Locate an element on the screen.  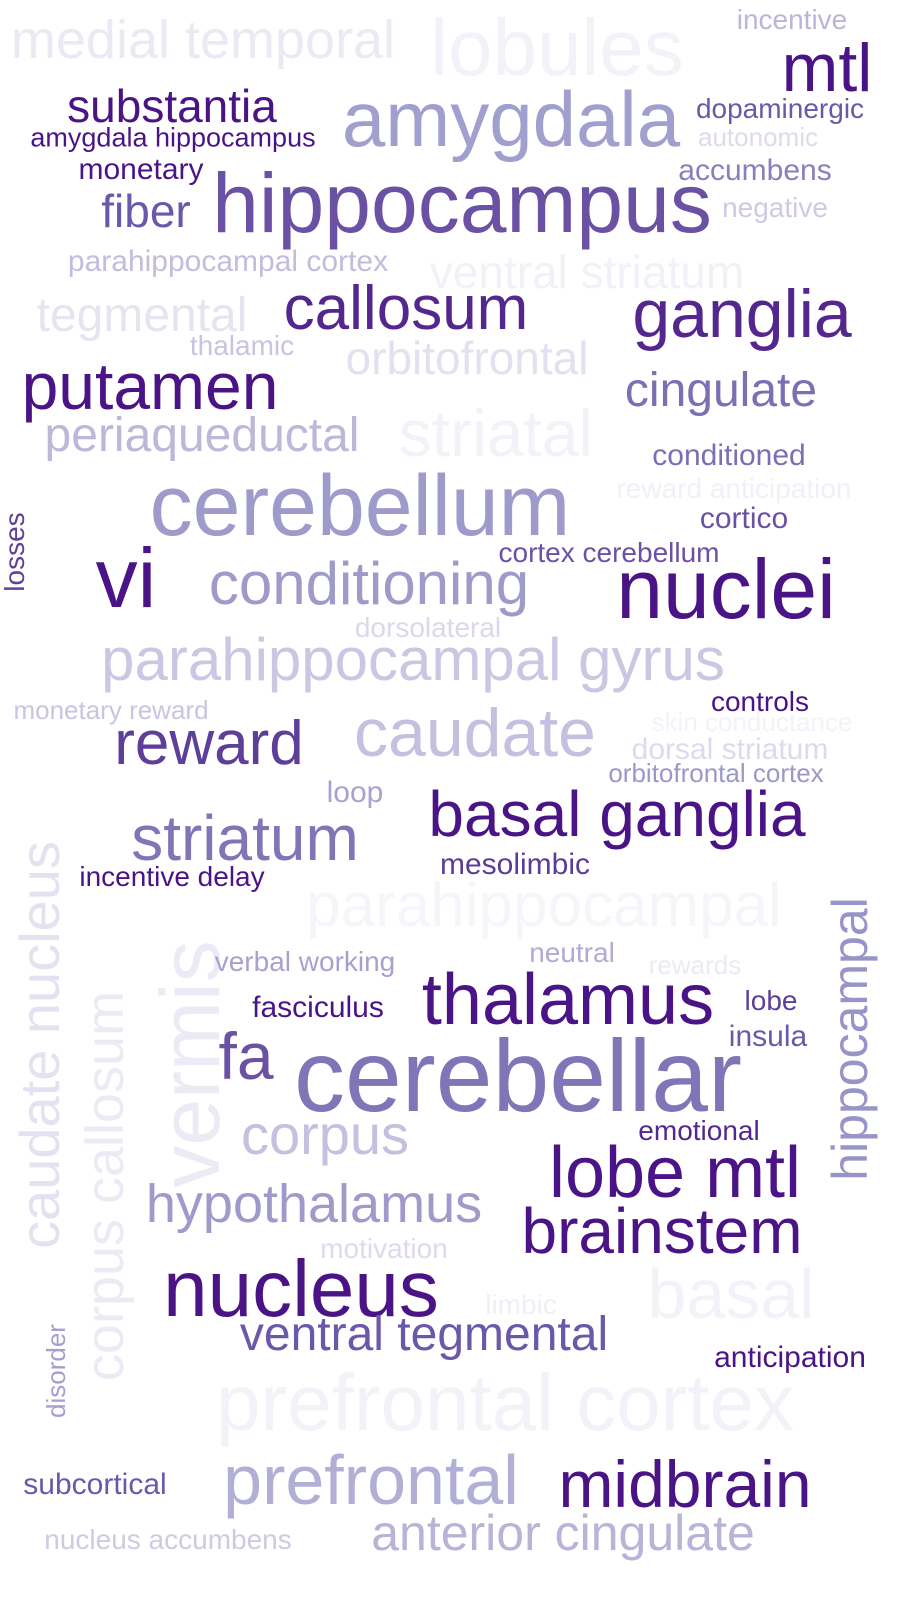
word-60: fa is located at coordinates (246, 1056).